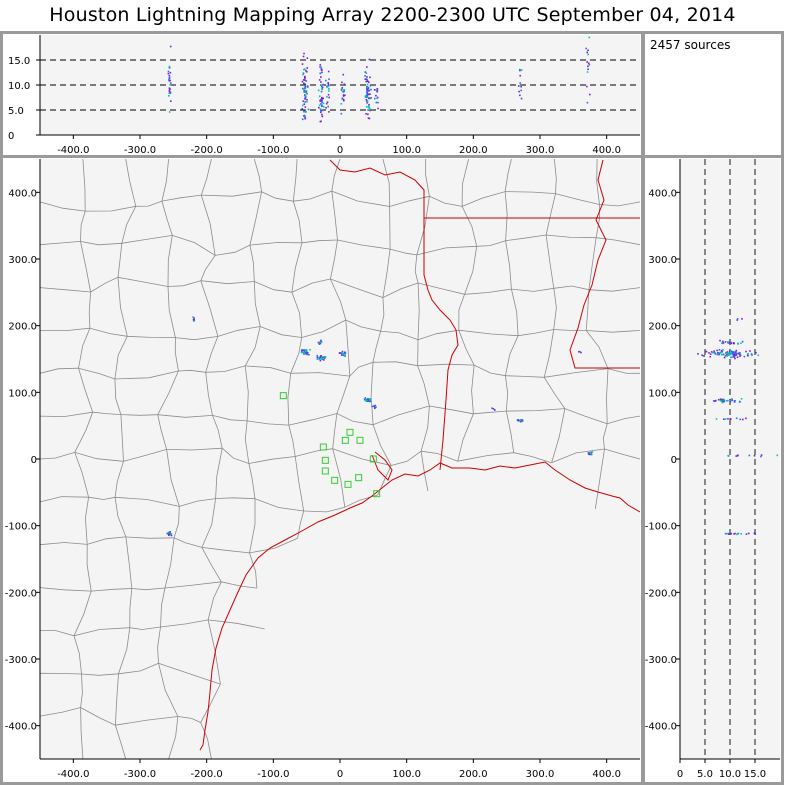 Image resolution: width=785 pixels, height=785 pixels. Describe the element at coordinates (359, 478) in the screenshot. I see `station-marker` at that location.